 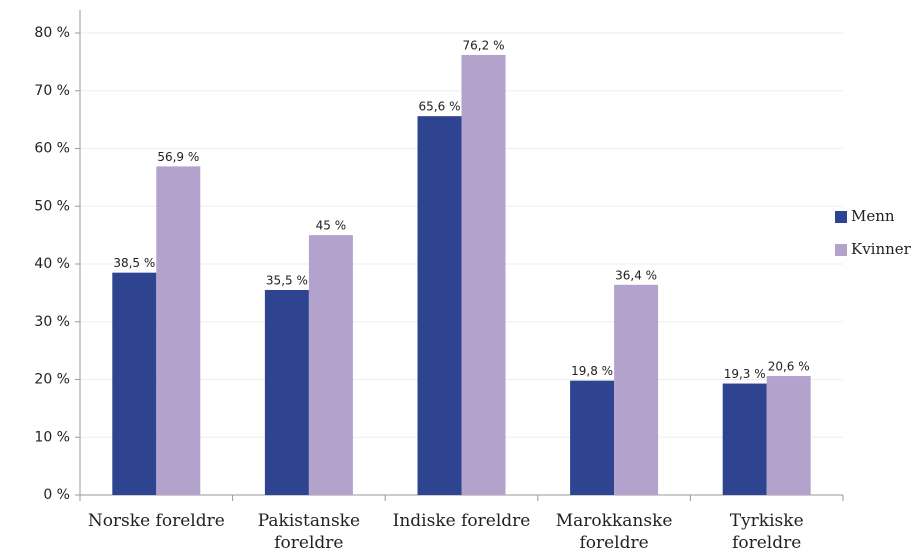 What do you see at coordinates (592, 371) in the screenshot?
I see `value-label: 19,8 %` at bounding box center [592, 371].